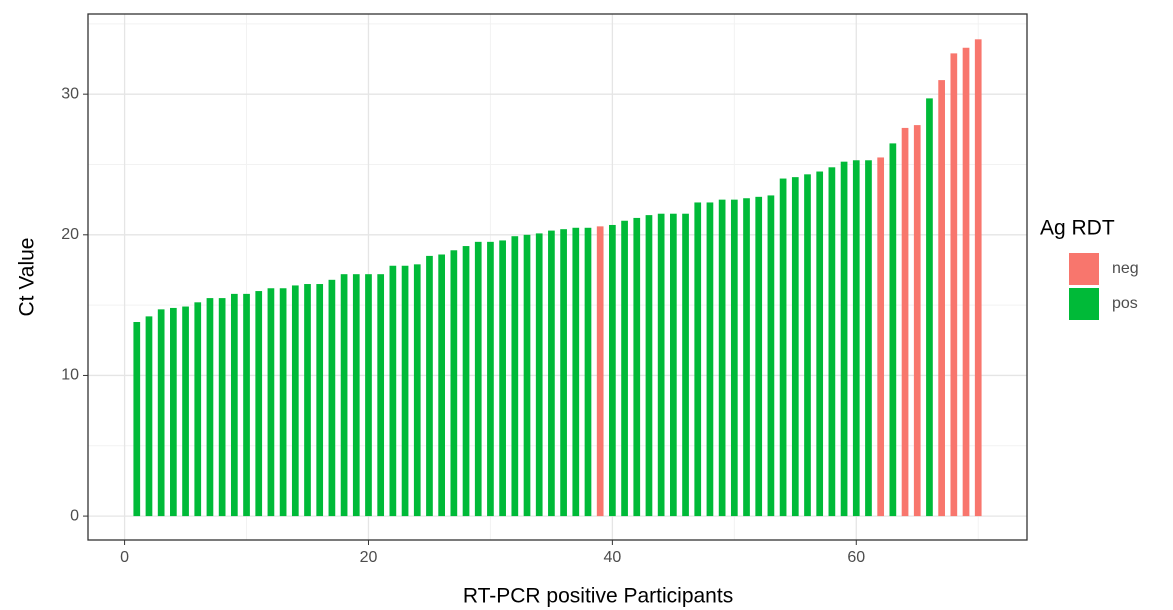  What do you see at coordinates (70, 375) in the screenshot?
I see `y-tick-label: 10` at bounding box center [70, 375].